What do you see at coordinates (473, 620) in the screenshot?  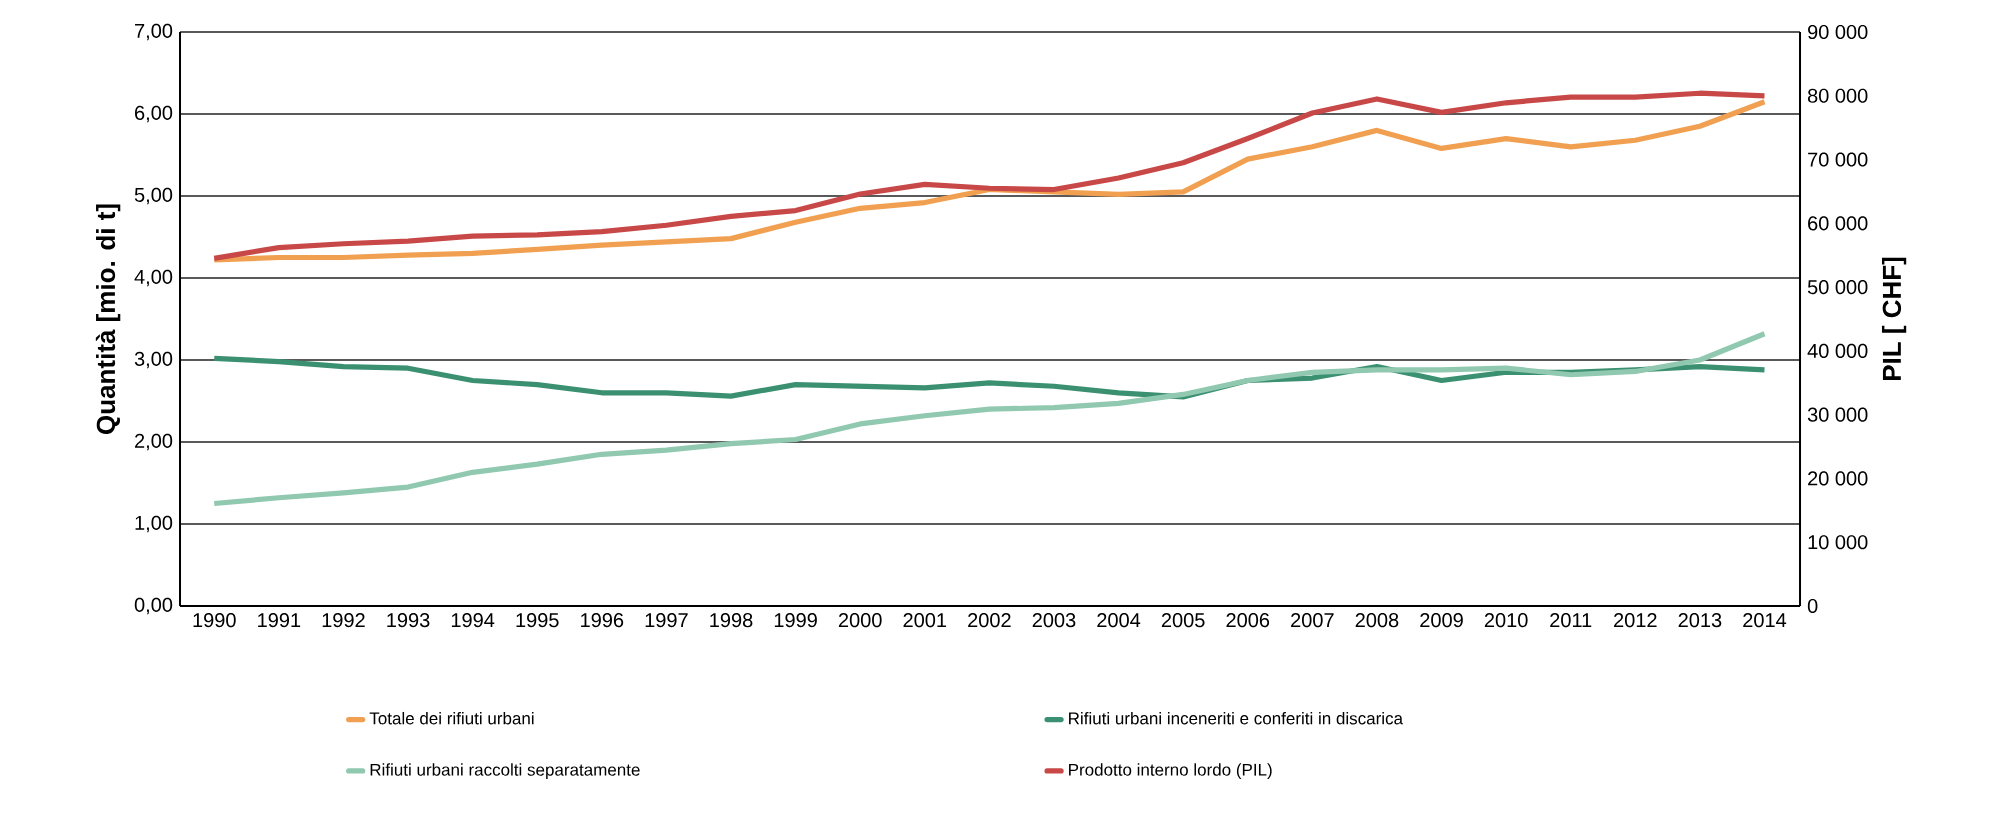 I see `x-tick-label: 1994` at bounding box center [473, 620].